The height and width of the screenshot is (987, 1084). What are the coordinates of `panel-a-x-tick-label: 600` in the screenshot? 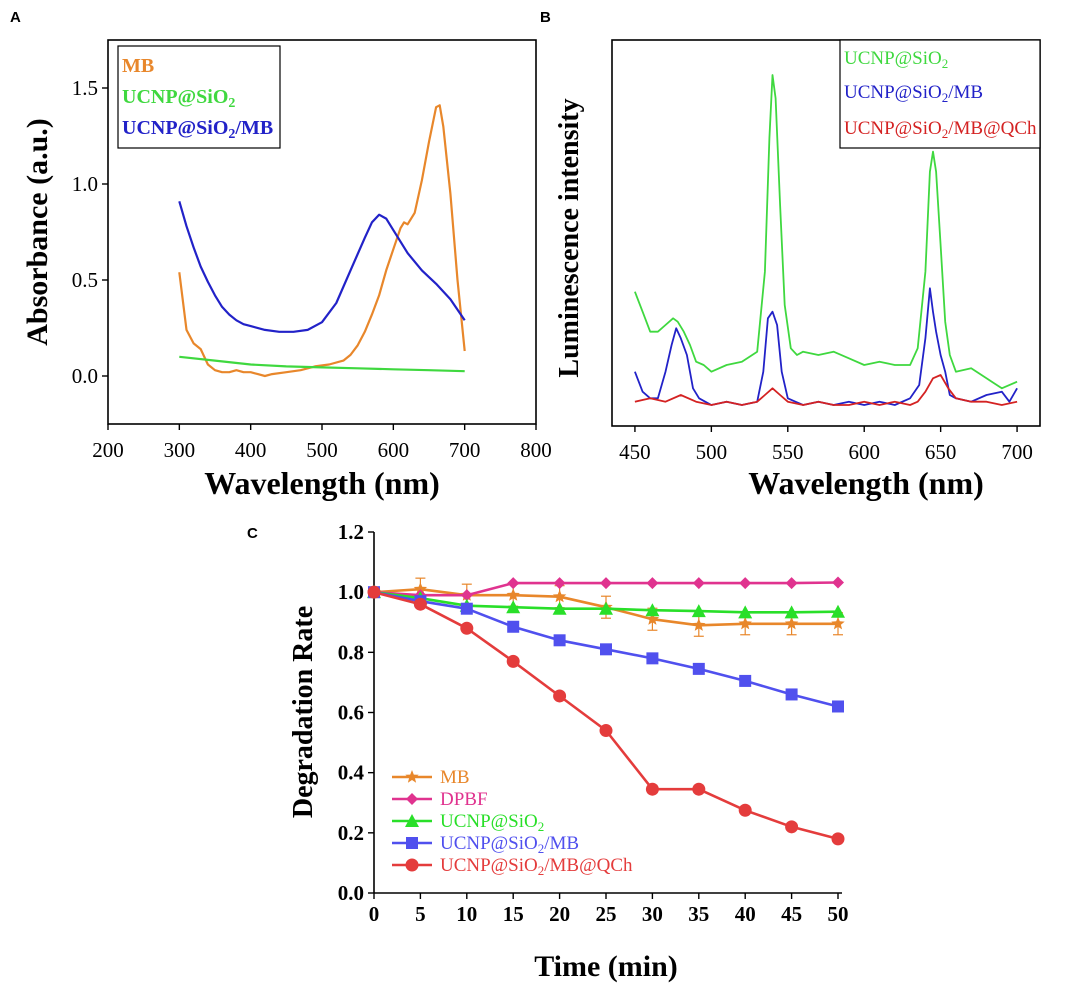 It's located at (394, 450).